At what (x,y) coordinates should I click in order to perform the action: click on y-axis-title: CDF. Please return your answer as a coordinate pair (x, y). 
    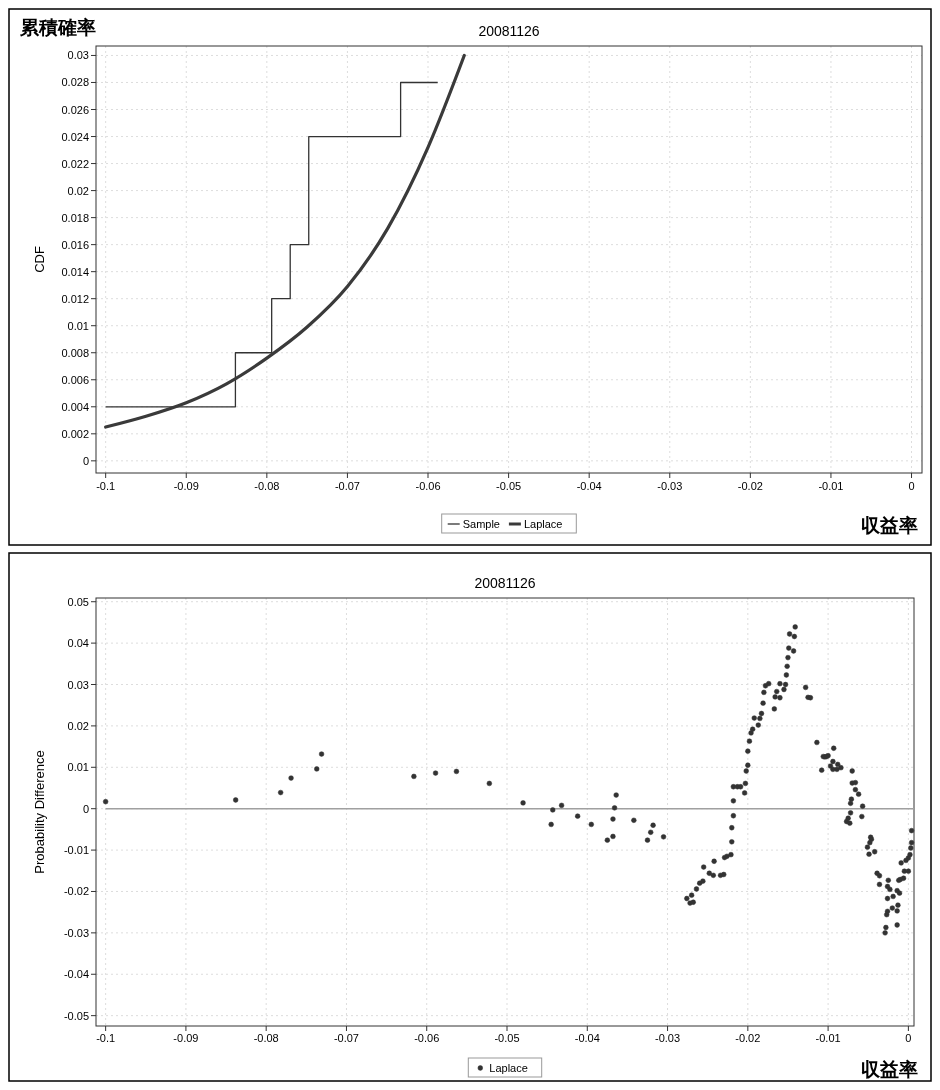
    Looking at the image, I should click on (39, 259).